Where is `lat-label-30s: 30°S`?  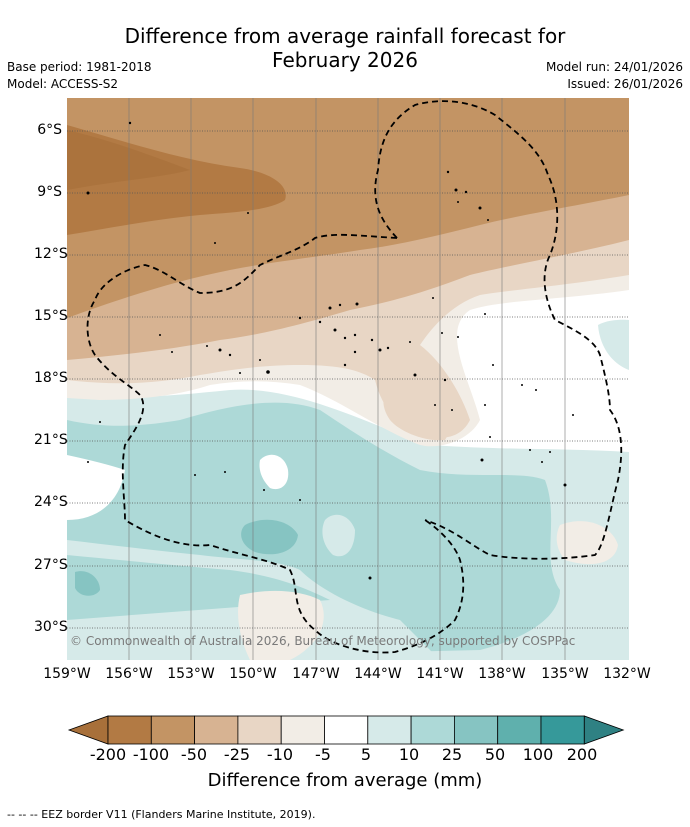
lat-label-30s: 30°S is located at coordinates (51, 627).